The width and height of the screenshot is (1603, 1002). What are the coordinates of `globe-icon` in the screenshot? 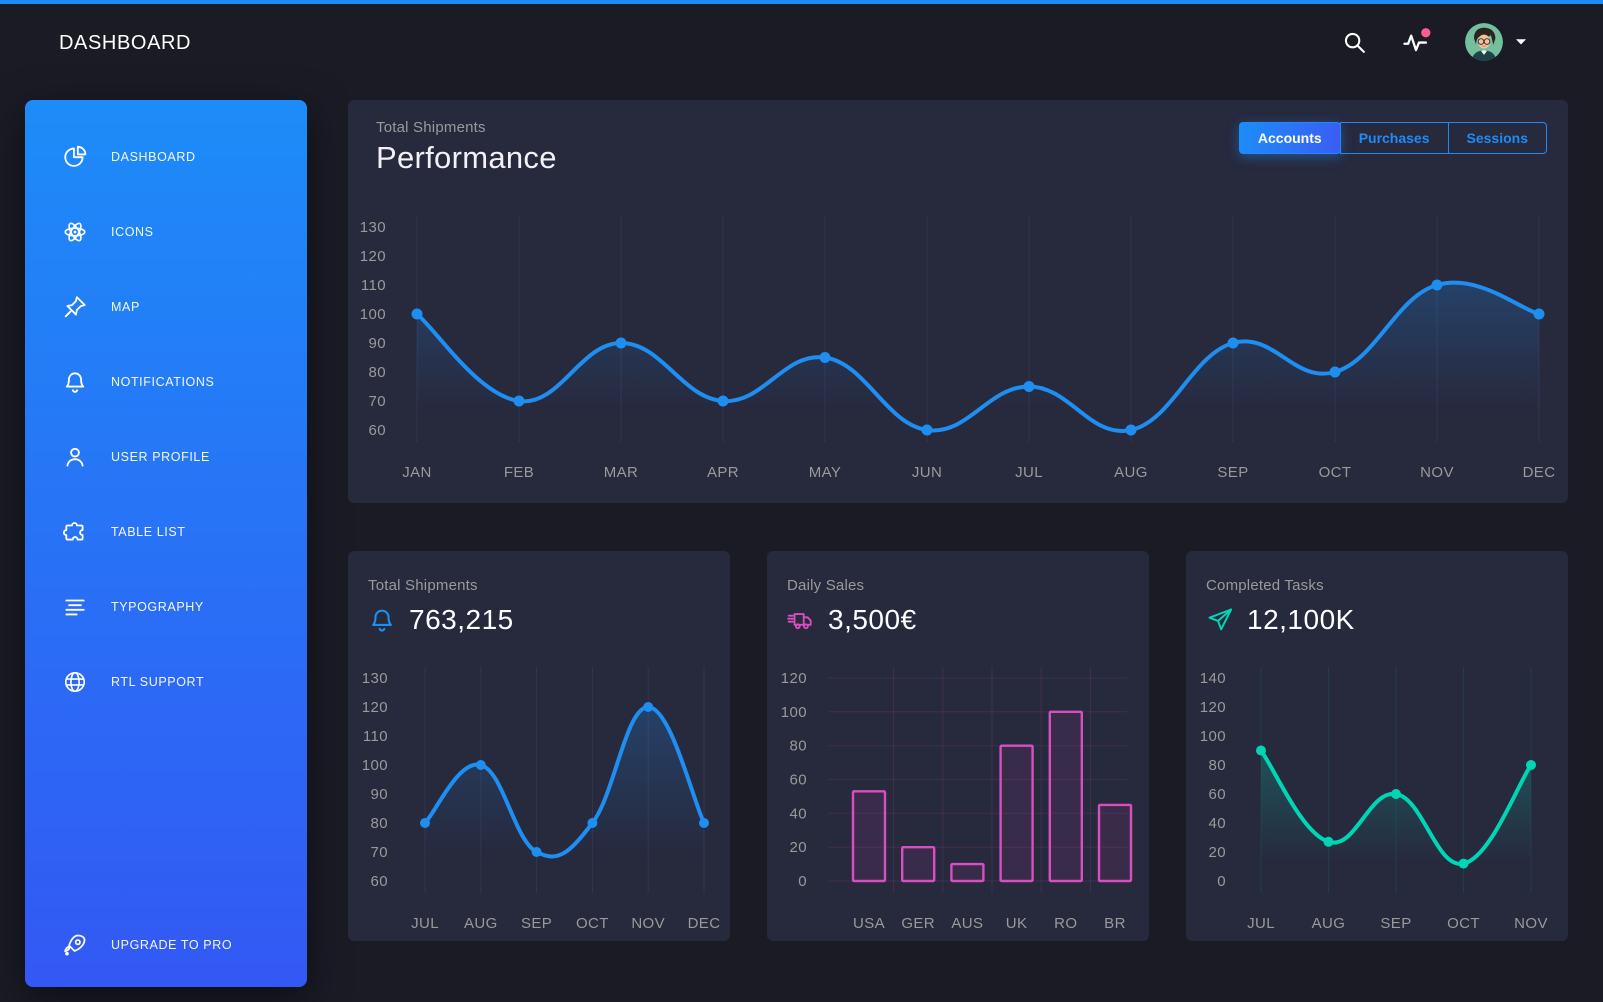 It's located at (75, 682).